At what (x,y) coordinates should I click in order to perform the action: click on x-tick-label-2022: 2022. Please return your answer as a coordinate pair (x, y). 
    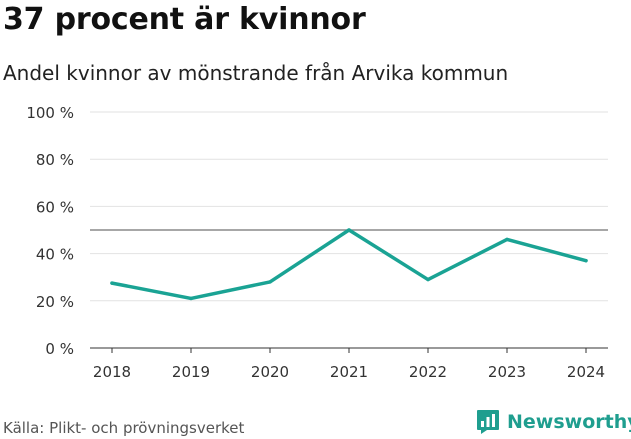
    Looking at the image, I should click on (428, 372).